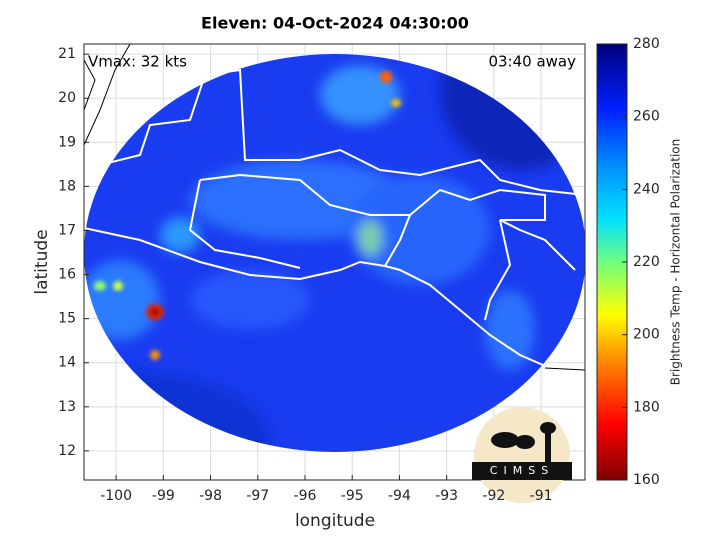 This screenshot has width=720, height=540. Describe the element at coordinates (67, 54) in the screenshot. I see `y-tick-label: 21` at that location.